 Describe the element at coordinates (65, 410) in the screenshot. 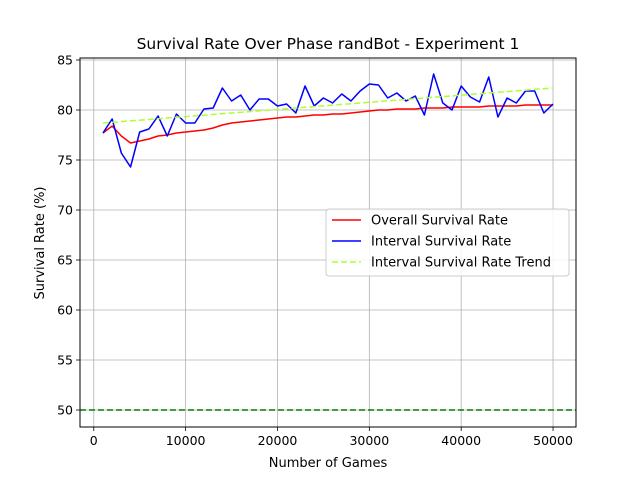

I see `y-tick-label: 50` at that location.